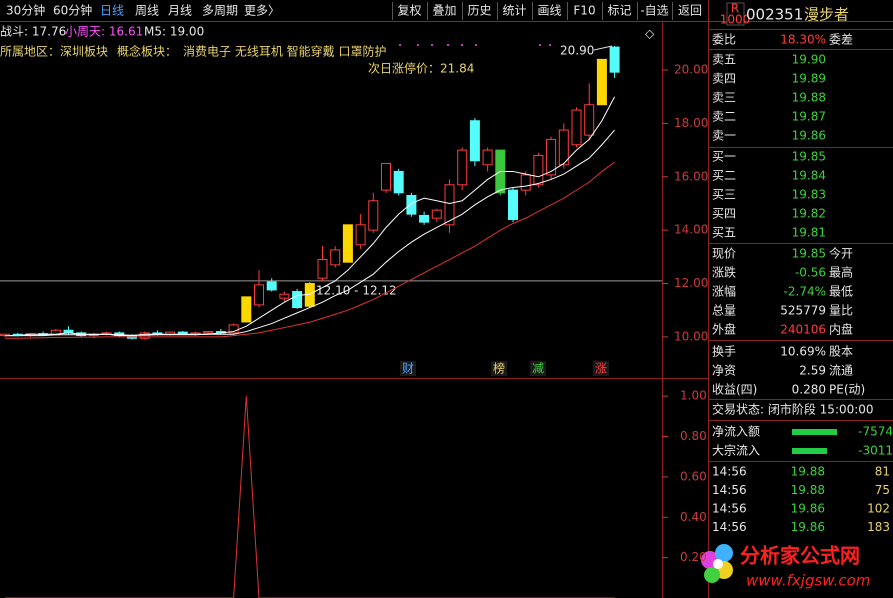 This screenshot has height=598, width=893. I want to click on row-label: 涨跌, so click(724, 272).